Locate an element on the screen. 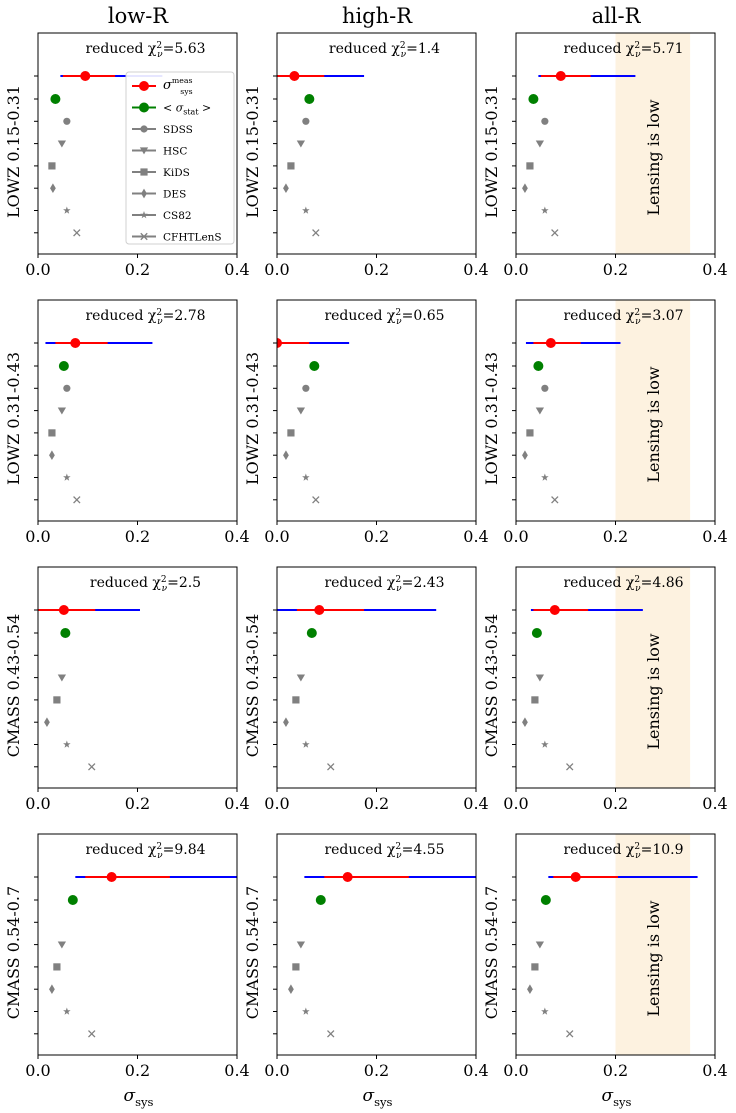 Image resolution: width=736 pixels, height=1113 pixels. legend-entry-meas: σmeas sys is located at coordinates (162, 86).